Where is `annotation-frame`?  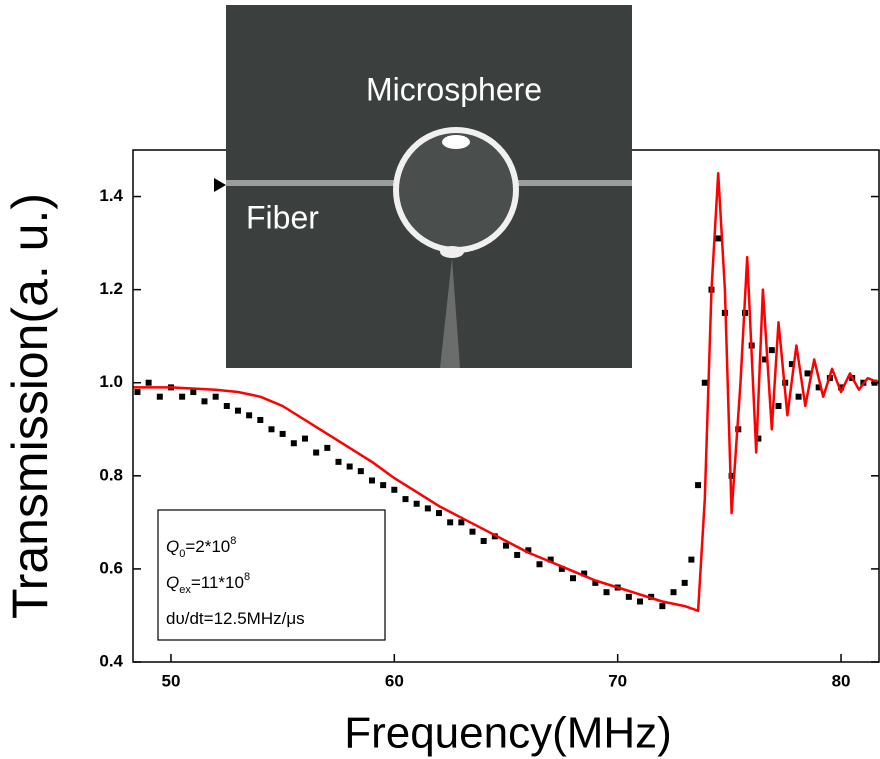
annotation-frame is located at coordinates (271, 575).